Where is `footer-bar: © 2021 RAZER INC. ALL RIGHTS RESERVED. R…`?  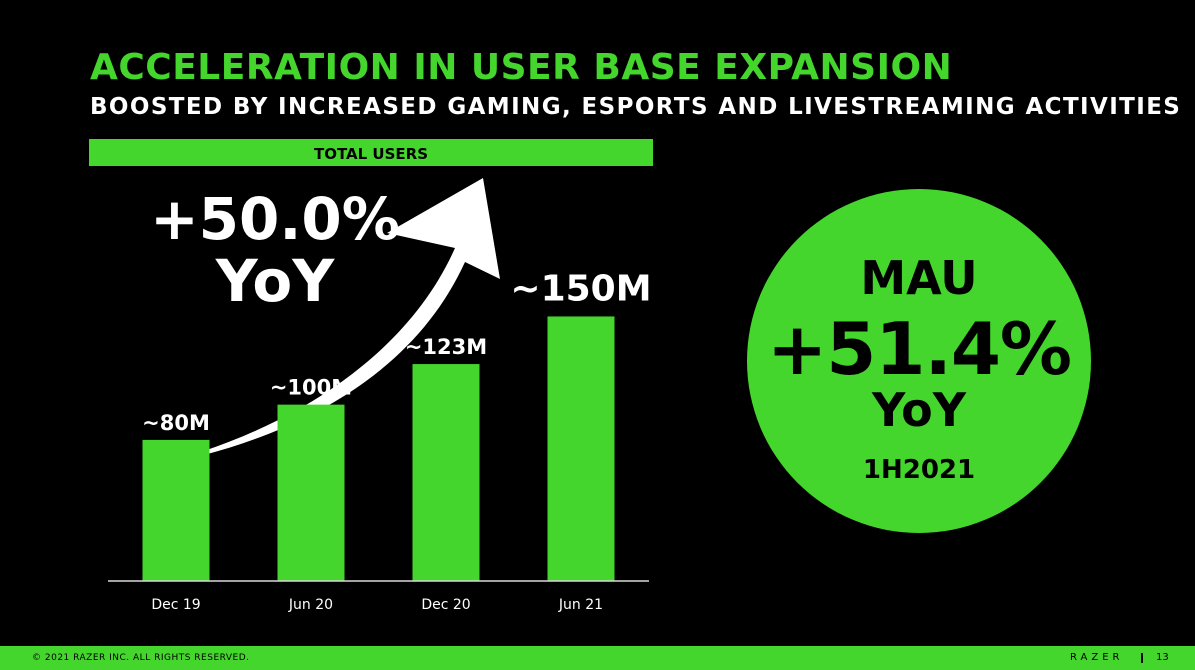
footer-bar: © 2021 RAZER INC. ALL RIGHTS RESERVED. R… is located at coordinates (597, 658).